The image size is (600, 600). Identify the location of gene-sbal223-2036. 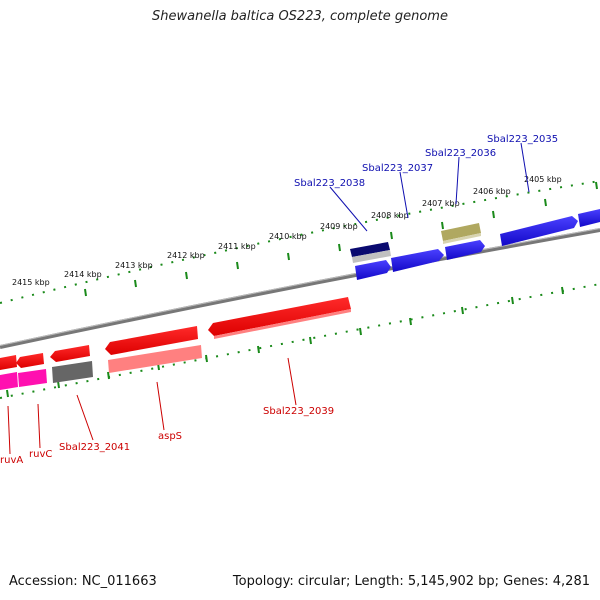
(465, 250).